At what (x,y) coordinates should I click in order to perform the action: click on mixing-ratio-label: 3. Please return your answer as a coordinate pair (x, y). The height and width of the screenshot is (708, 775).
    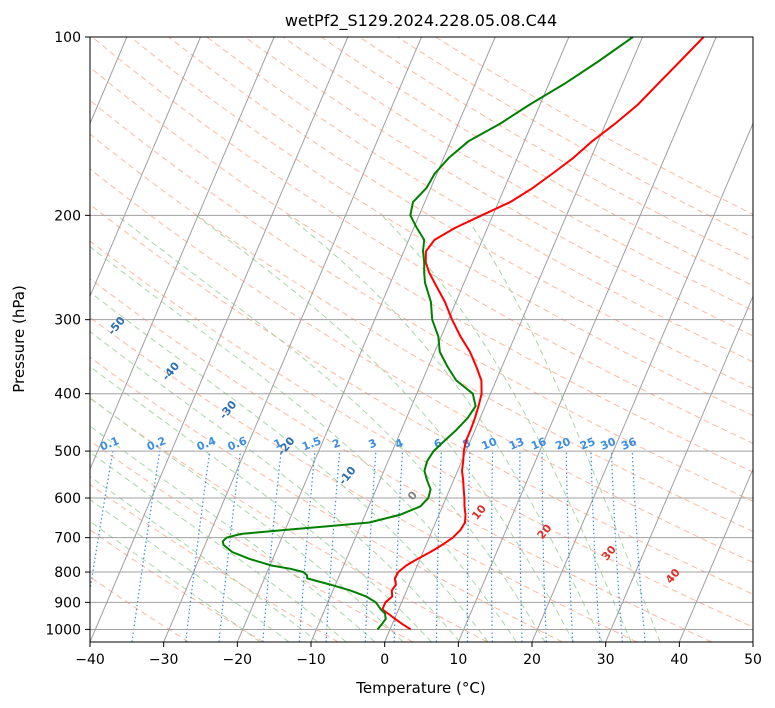
    Looking at the image, I should click on (373, 443).